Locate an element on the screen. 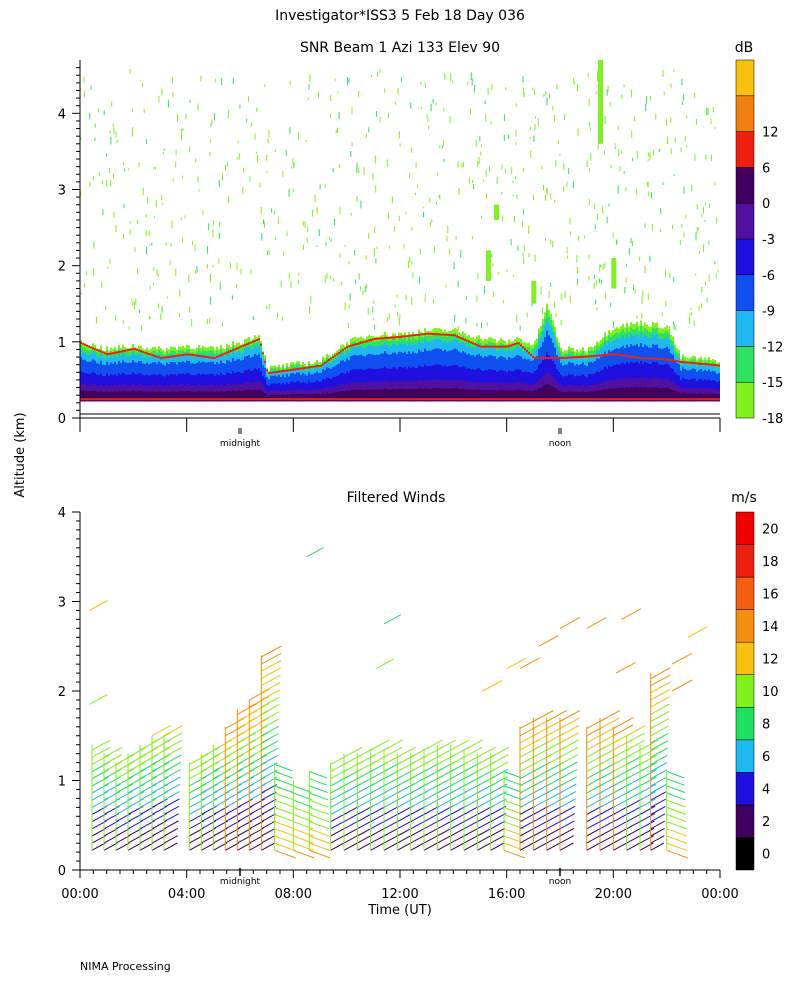  snr-feature is located at coordinates (614, 273).